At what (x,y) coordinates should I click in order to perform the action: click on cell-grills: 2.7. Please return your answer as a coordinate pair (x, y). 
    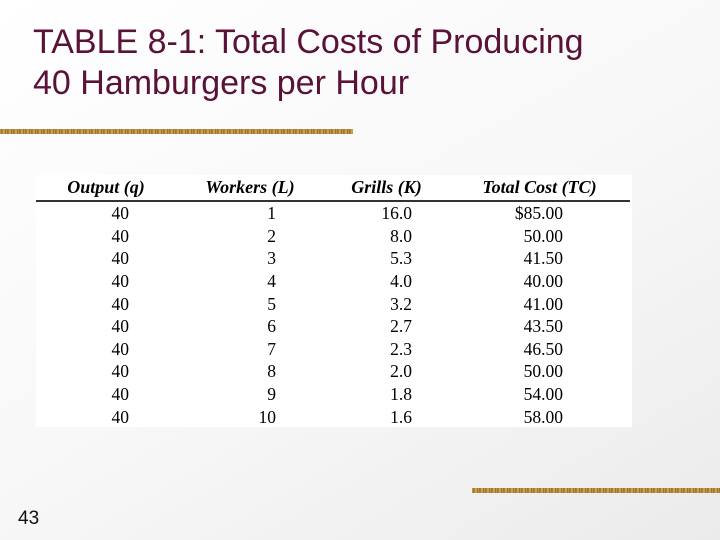
    Looking at the image, I should click on (401, 326).